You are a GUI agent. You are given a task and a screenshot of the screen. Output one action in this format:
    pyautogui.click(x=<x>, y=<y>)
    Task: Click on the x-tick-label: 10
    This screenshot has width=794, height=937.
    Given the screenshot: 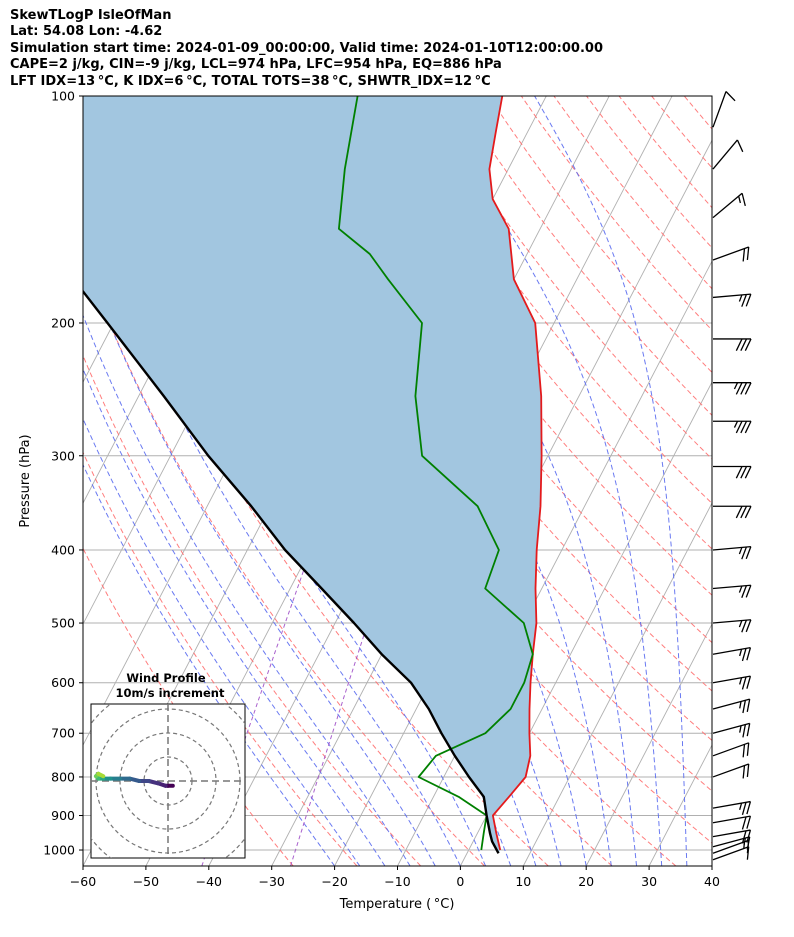 What is the action you would take?
    pyautogui.click(x=523, y=881)
    